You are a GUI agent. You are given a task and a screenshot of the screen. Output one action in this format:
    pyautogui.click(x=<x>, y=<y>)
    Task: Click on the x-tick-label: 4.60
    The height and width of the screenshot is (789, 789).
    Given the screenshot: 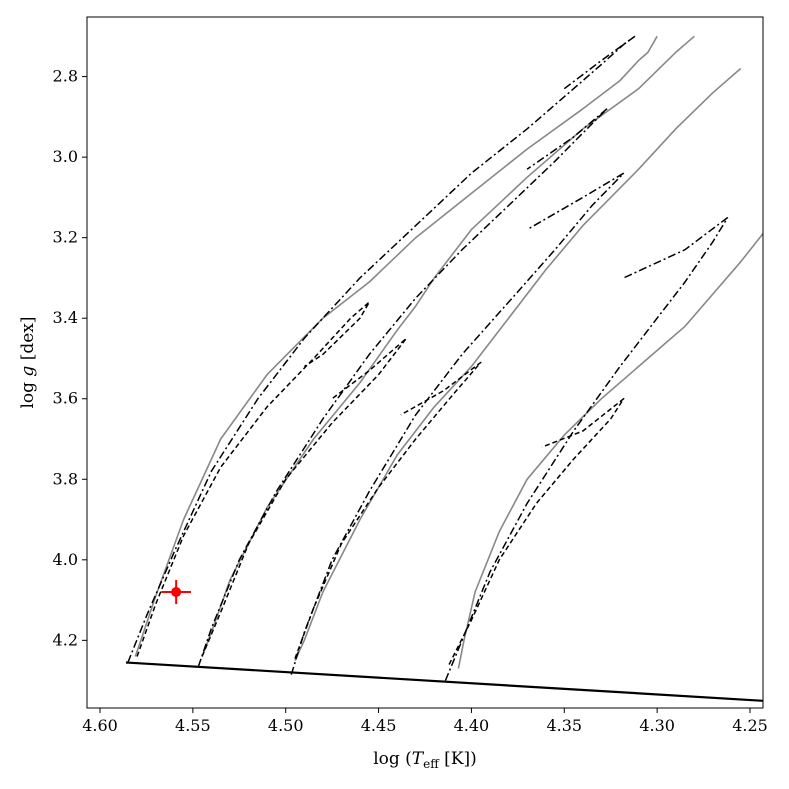 What is the action you would take?
    pyautogui.click(x=100, y=725)
    